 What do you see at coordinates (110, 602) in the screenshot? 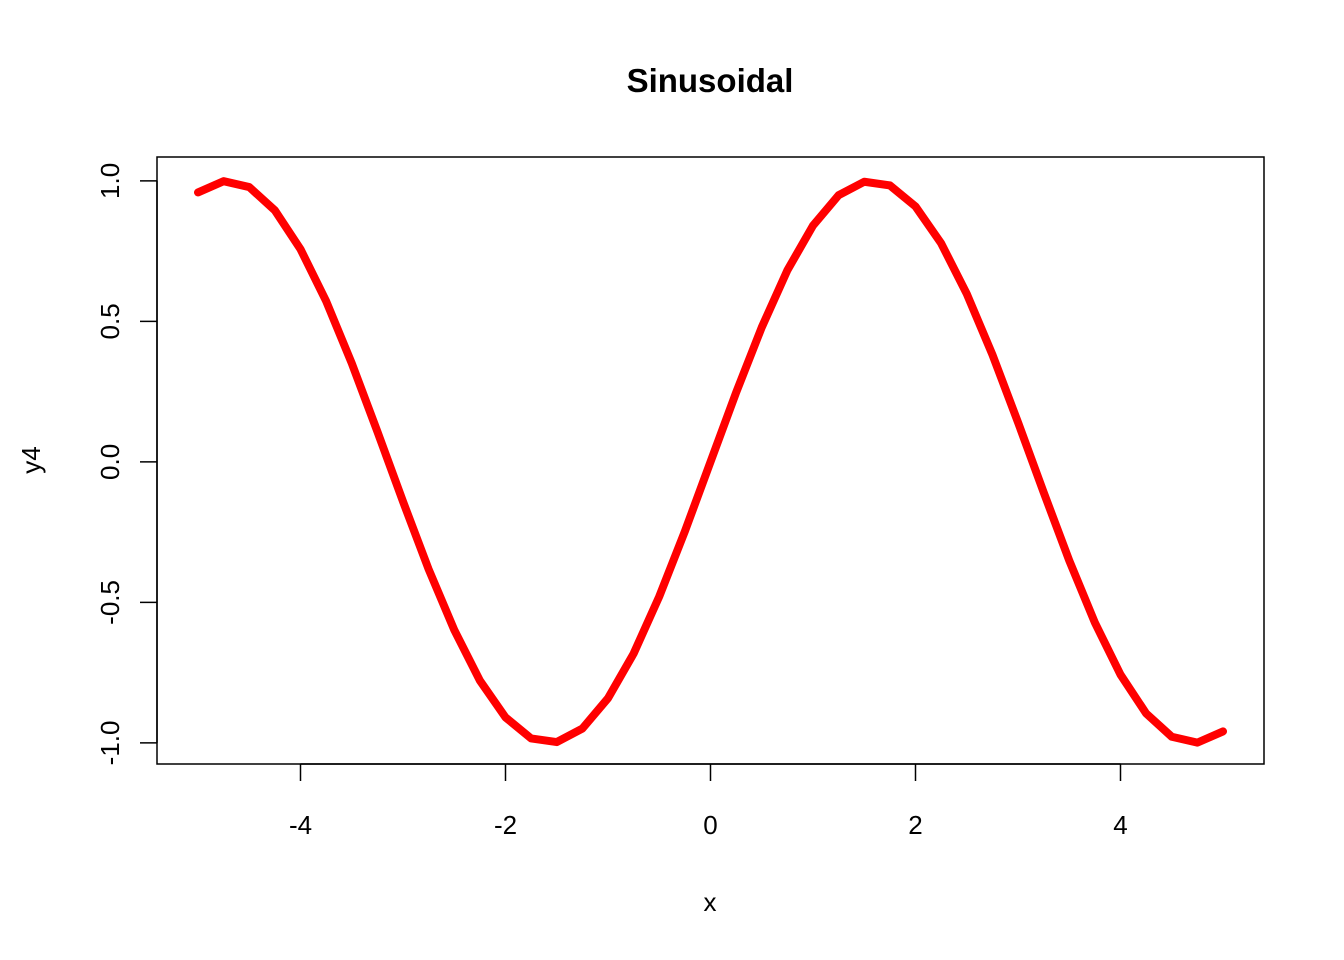
I see `y-tick-label: -0.5` at bounding box center [110, 602].